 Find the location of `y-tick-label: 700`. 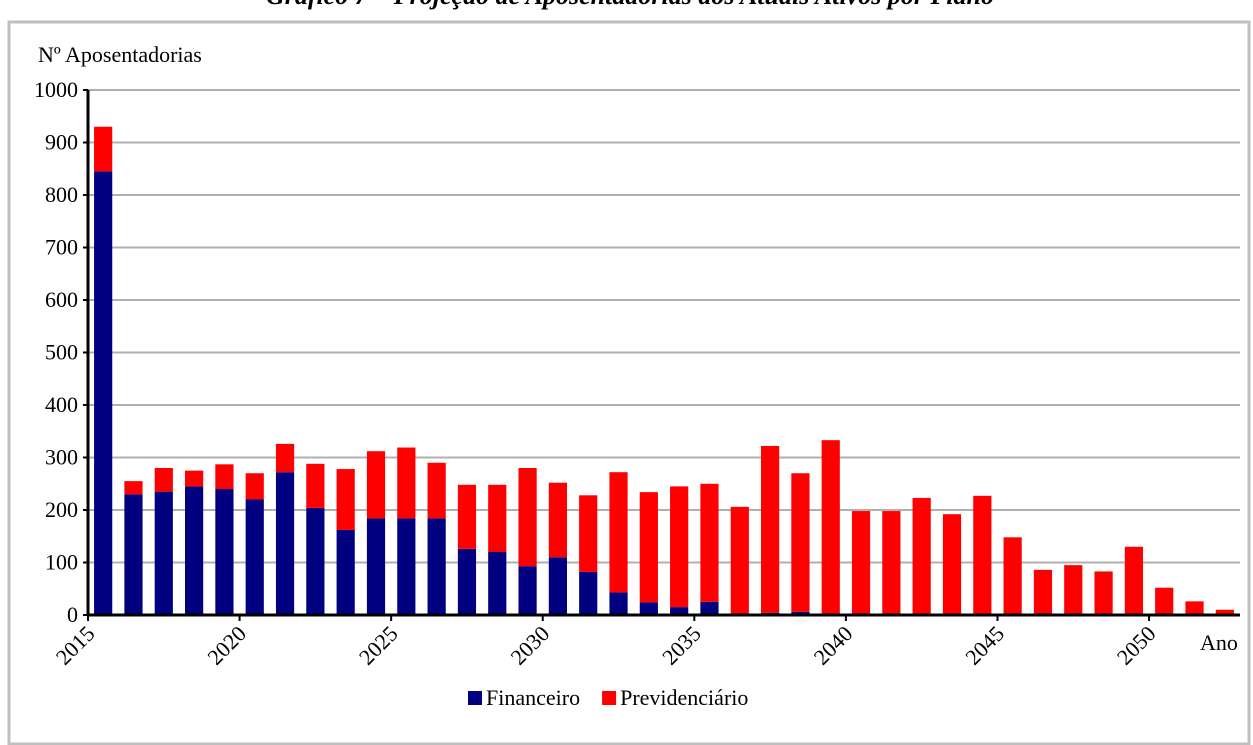

y-tick-label: 700 is located at coordinates (61, 247).